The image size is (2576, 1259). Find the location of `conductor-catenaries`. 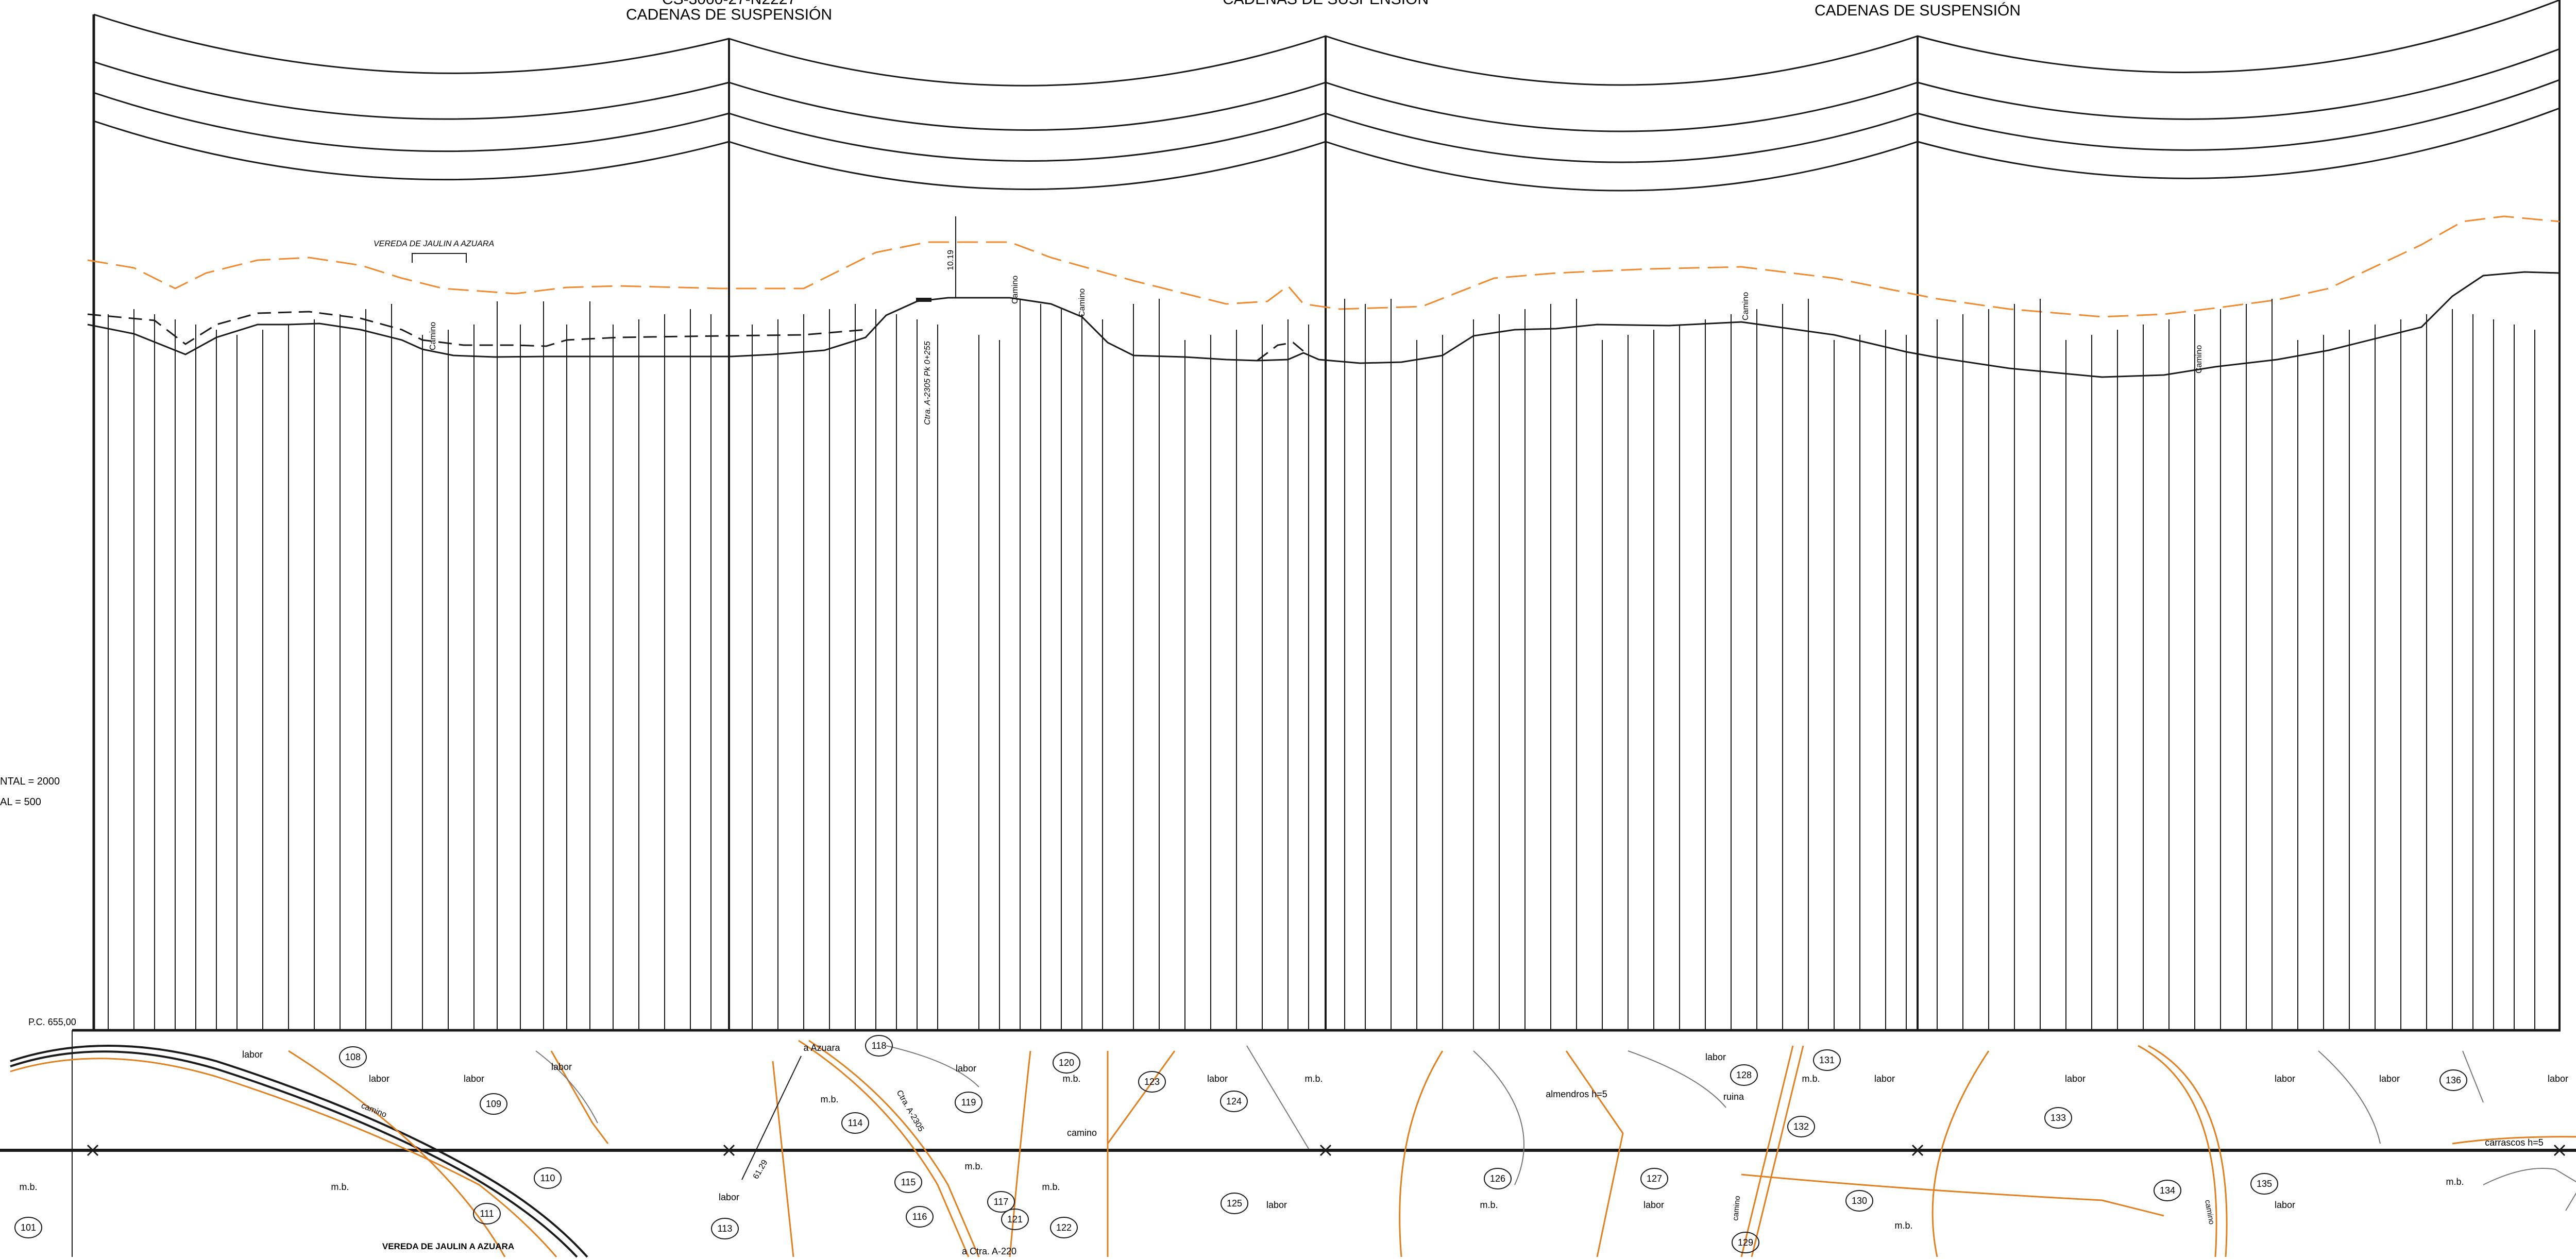

conductor-catenaries is located at coordinates (1326, 96).